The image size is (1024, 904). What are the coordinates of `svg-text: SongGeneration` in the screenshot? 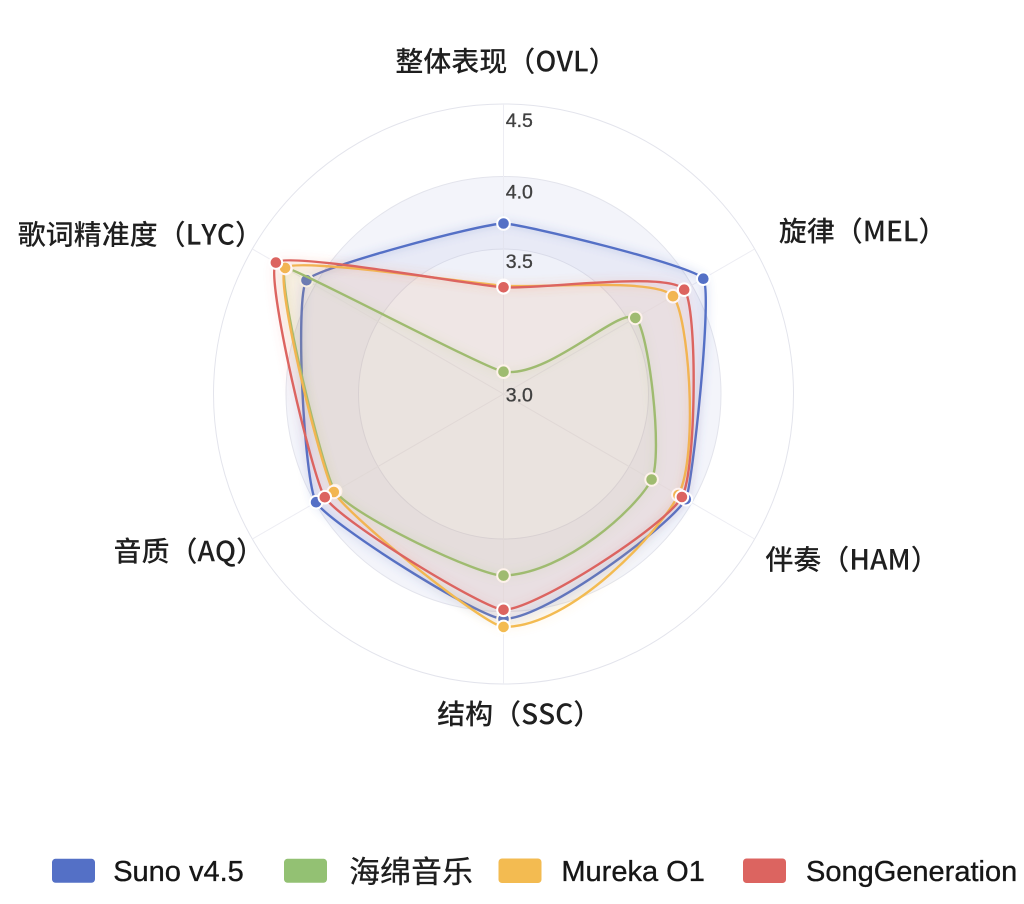 It's located at (911, 872).